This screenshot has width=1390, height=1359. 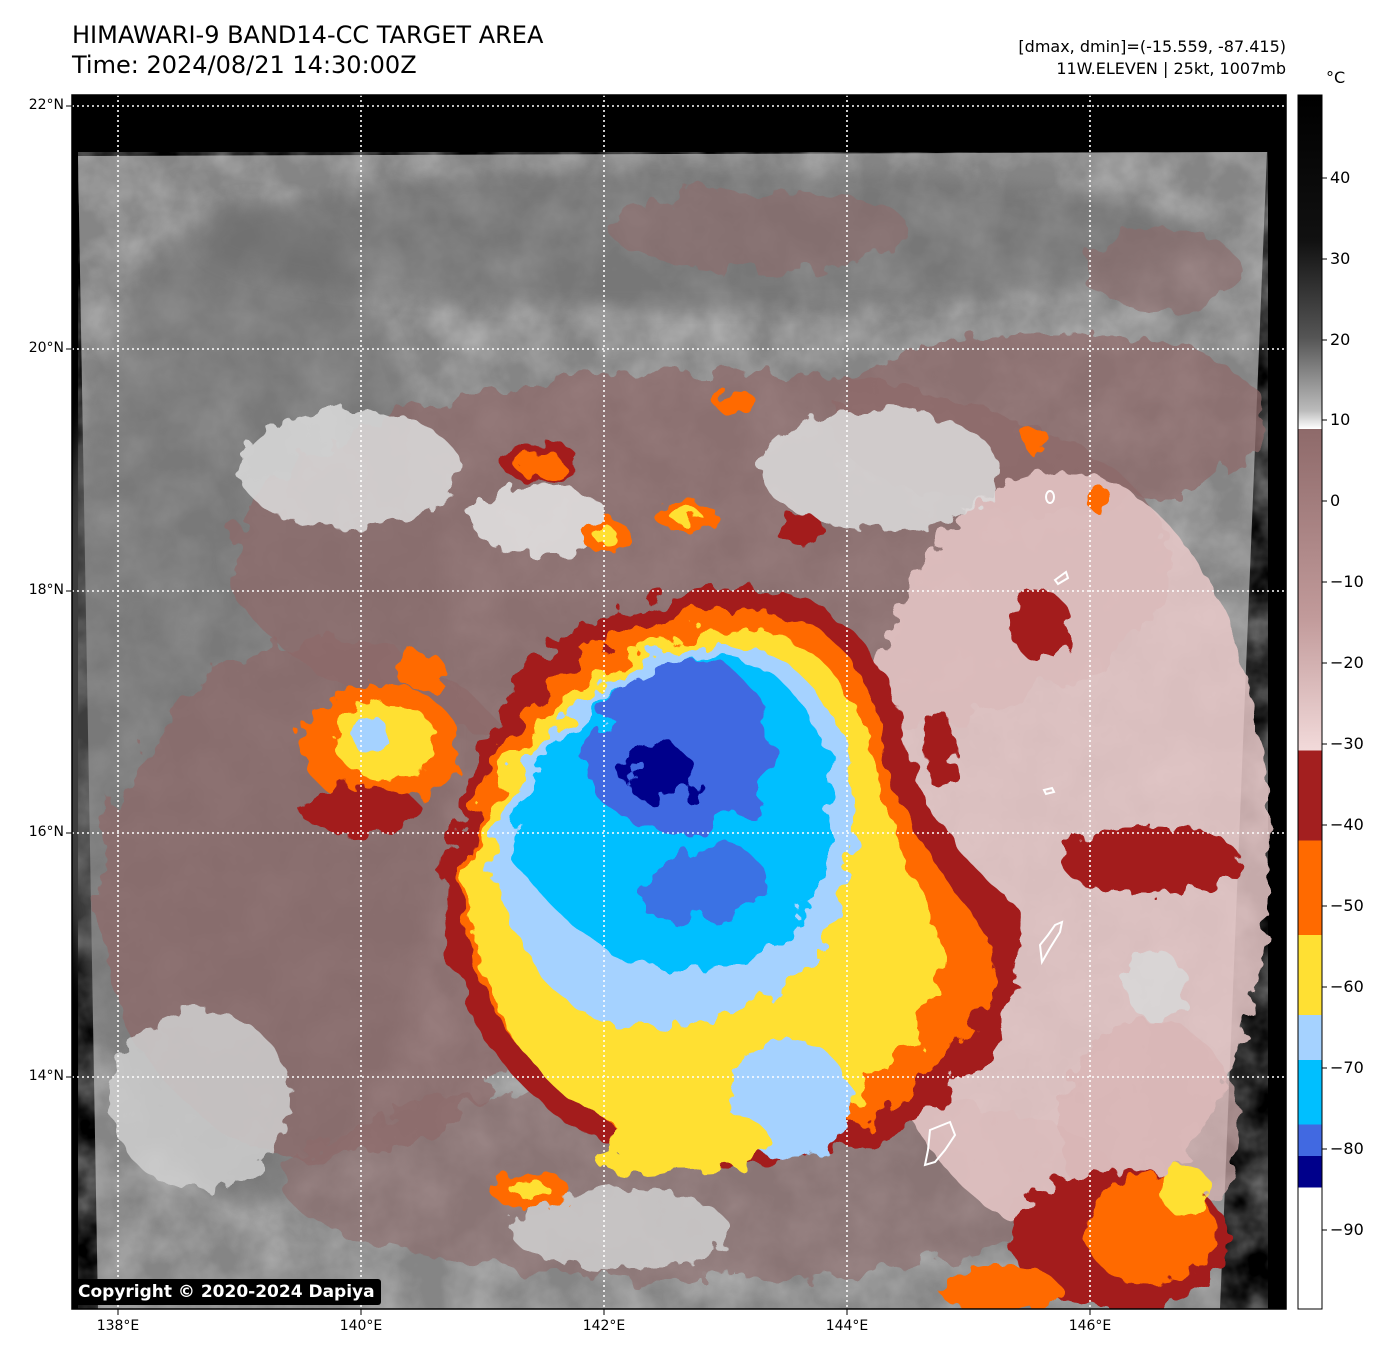 I want to click on figure-time: Time: 2024/08/21 14:30:00Z, so click(x=244, y=65).